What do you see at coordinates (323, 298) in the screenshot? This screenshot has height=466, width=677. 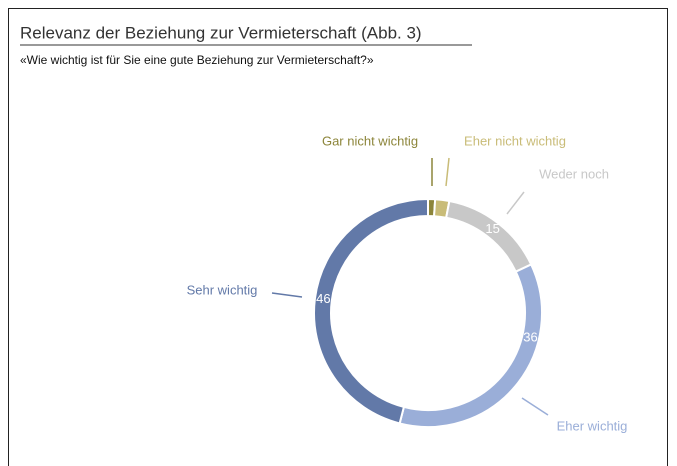 I see `value-label: 46` at bounding box center [323, 298].